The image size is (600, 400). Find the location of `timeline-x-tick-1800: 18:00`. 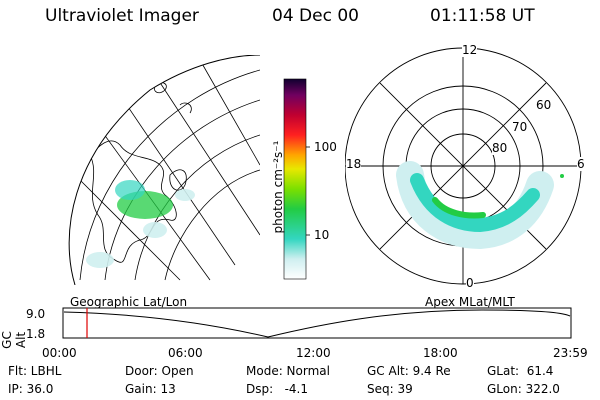

timeline-x-tick-1800: 18:00 is located at coordinates (440, 353).